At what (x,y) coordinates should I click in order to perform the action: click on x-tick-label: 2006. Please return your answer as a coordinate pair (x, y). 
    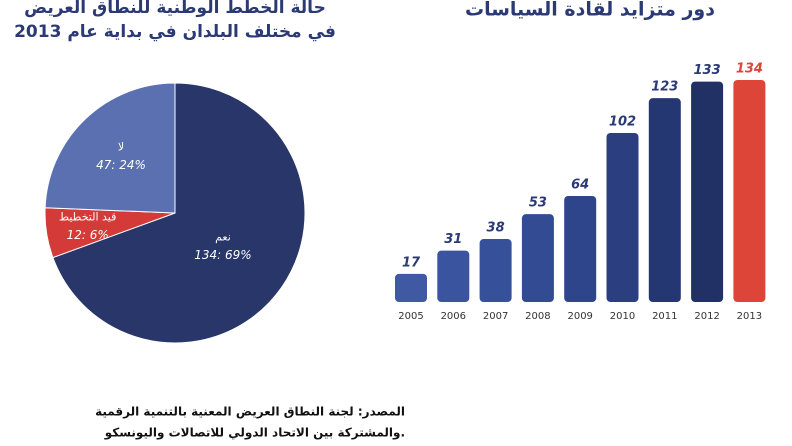
    Looking at the image, I should click on (453, 316).